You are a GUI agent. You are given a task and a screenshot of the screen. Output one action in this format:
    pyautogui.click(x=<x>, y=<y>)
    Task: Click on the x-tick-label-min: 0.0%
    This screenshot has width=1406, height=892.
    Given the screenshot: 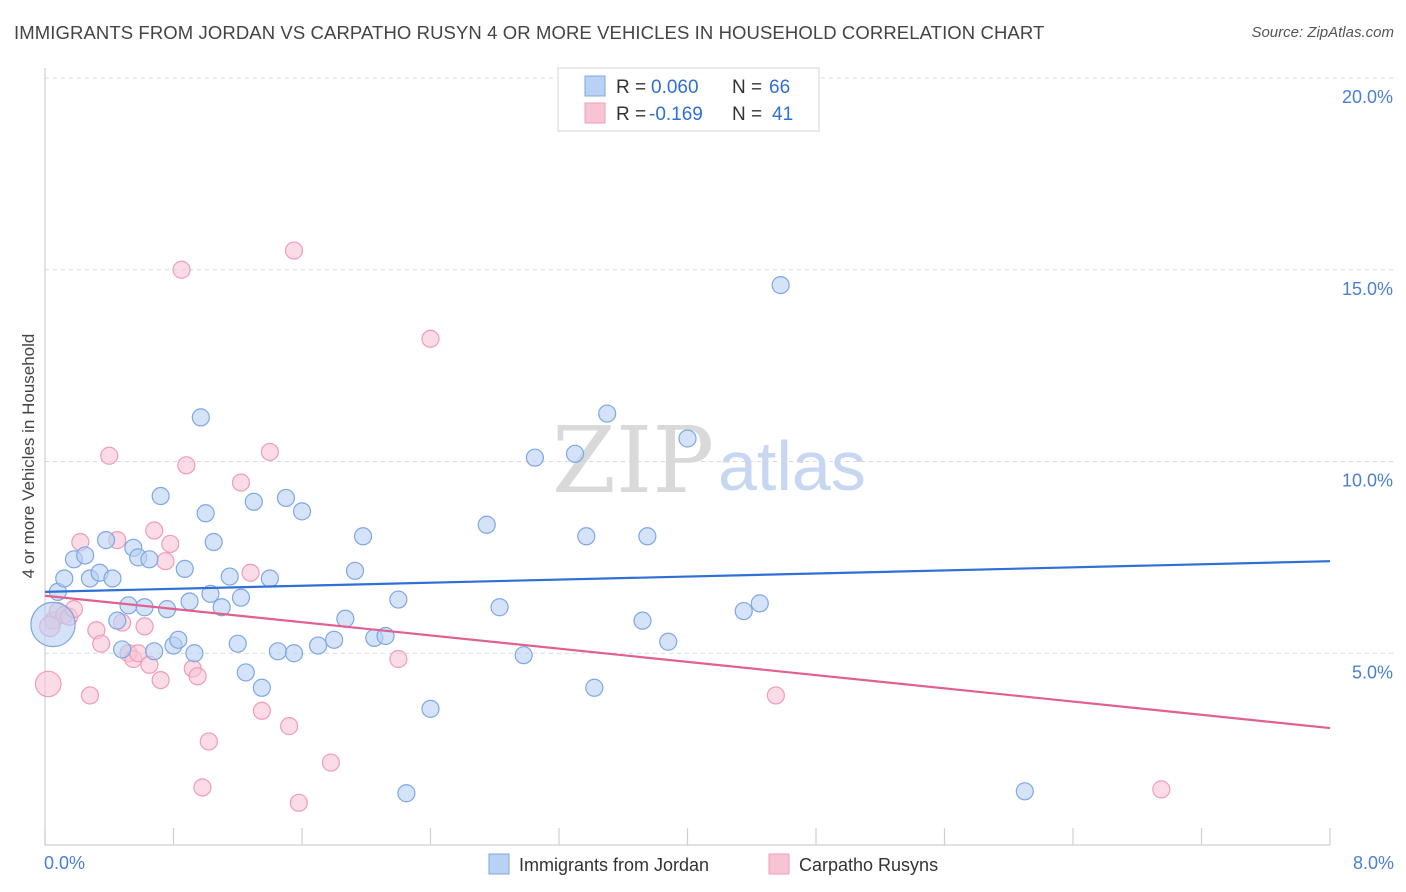 What is the action you would take?
    pyautogui.click(x=64, y=863)
    